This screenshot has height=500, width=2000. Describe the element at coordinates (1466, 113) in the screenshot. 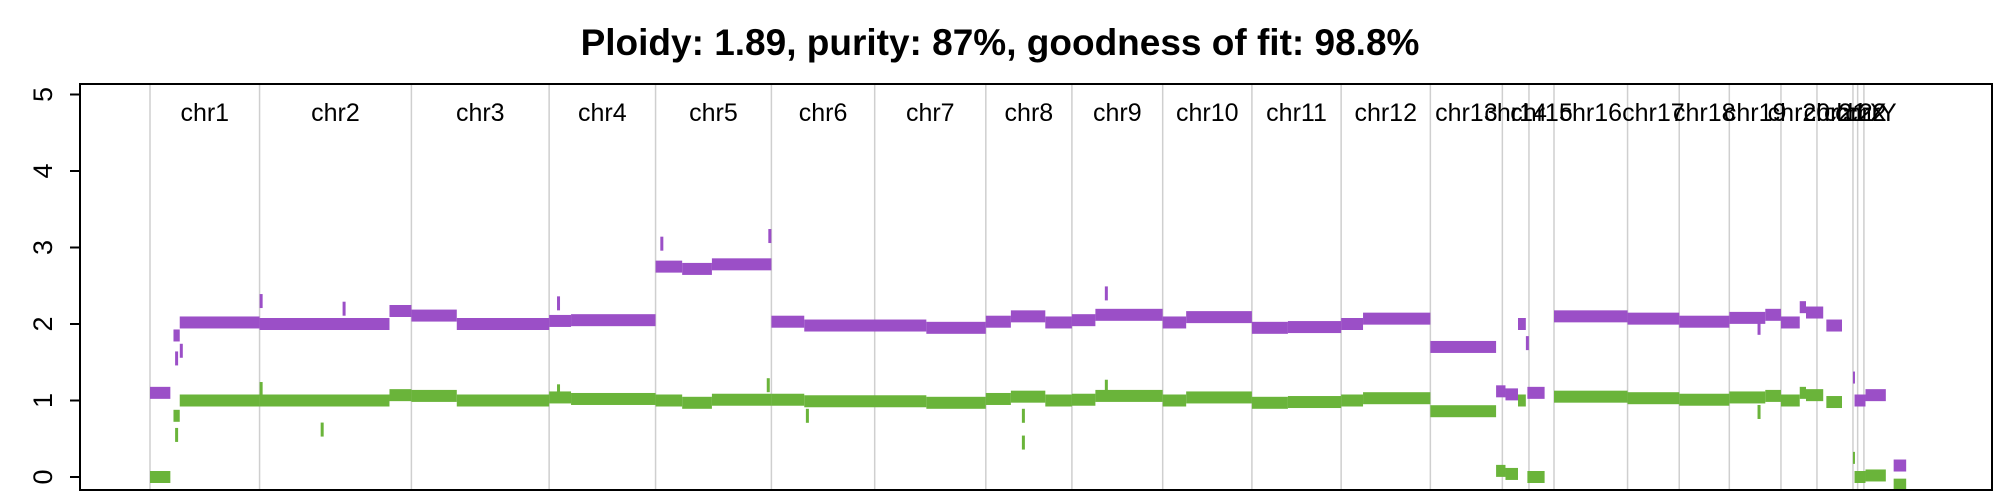

I see `chromosome-label: chr13` at that location.